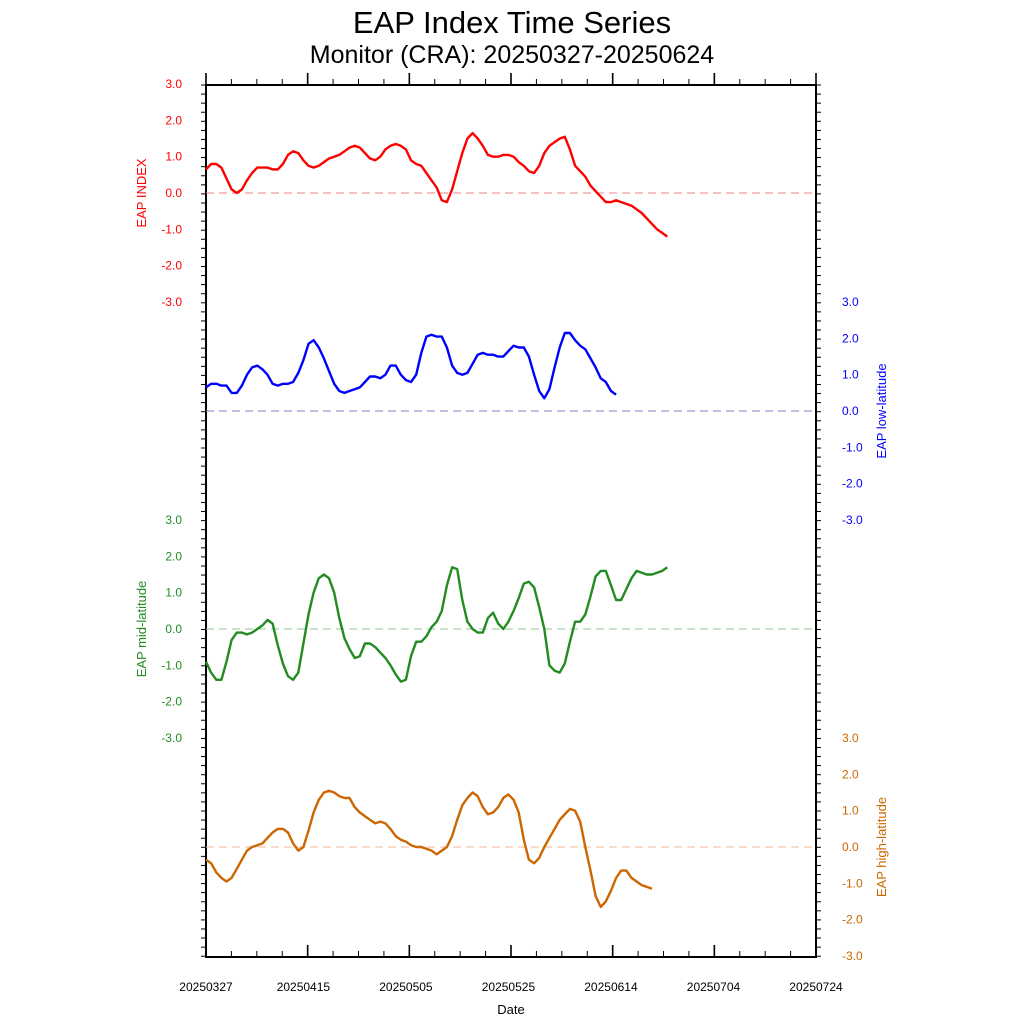 This screenshot has height=1024, width=1024. Describe the element at coordinates (206, 987) in the screenshot. I see `x-tick-label: 20250327` at that location.